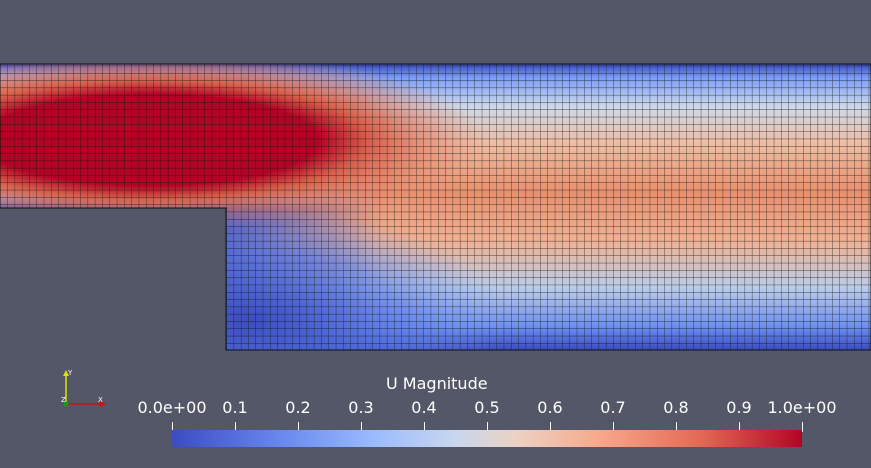 The image size is (871, 468). Describe the element at coordinates (676, 407) in the screenshot. I see `colorbar-tick-label: 0.8` at that location.